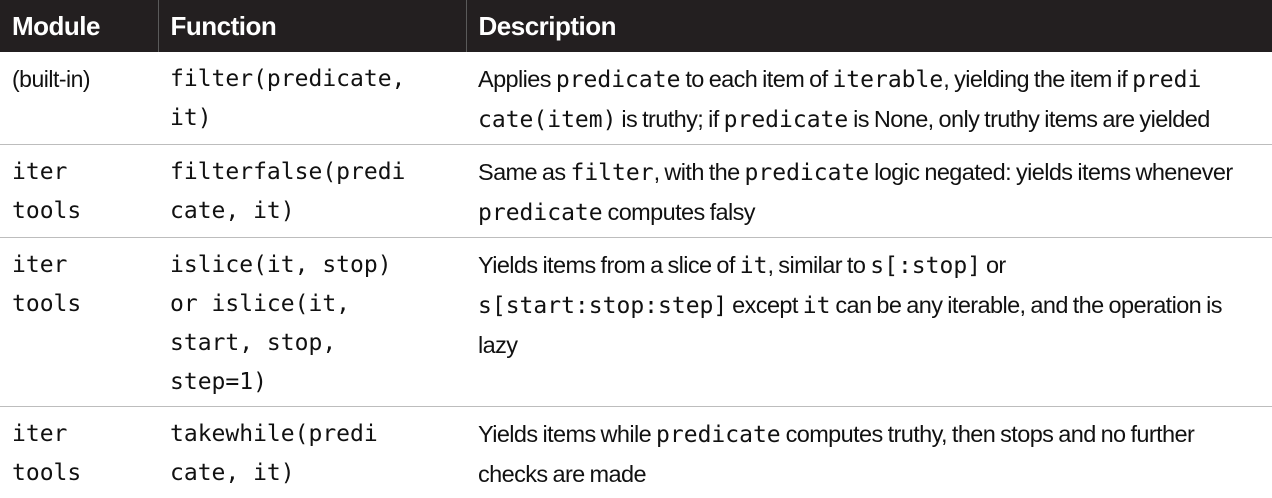  I want to click on function-signature: islice(it, stop), so click(315, 265).